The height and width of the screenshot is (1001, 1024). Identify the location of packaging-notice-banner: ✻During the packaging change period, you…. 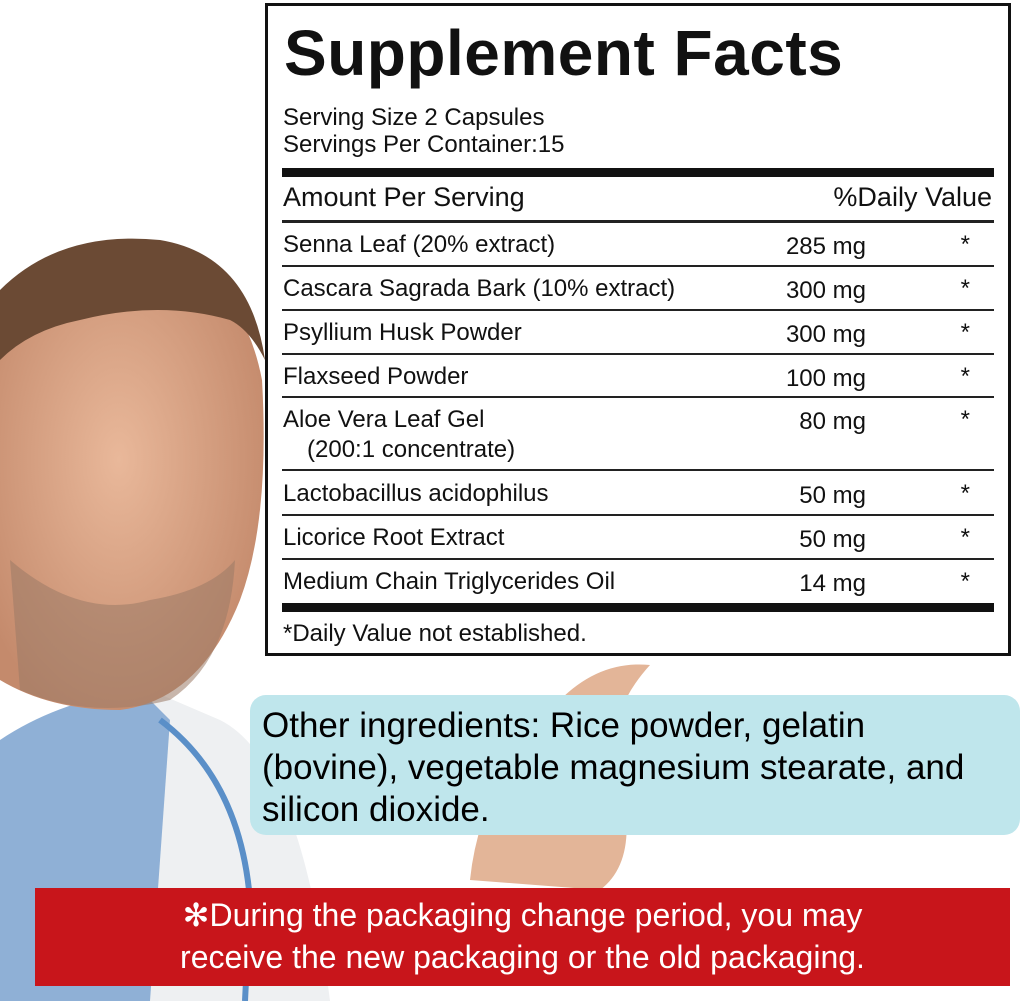
(522, 937).